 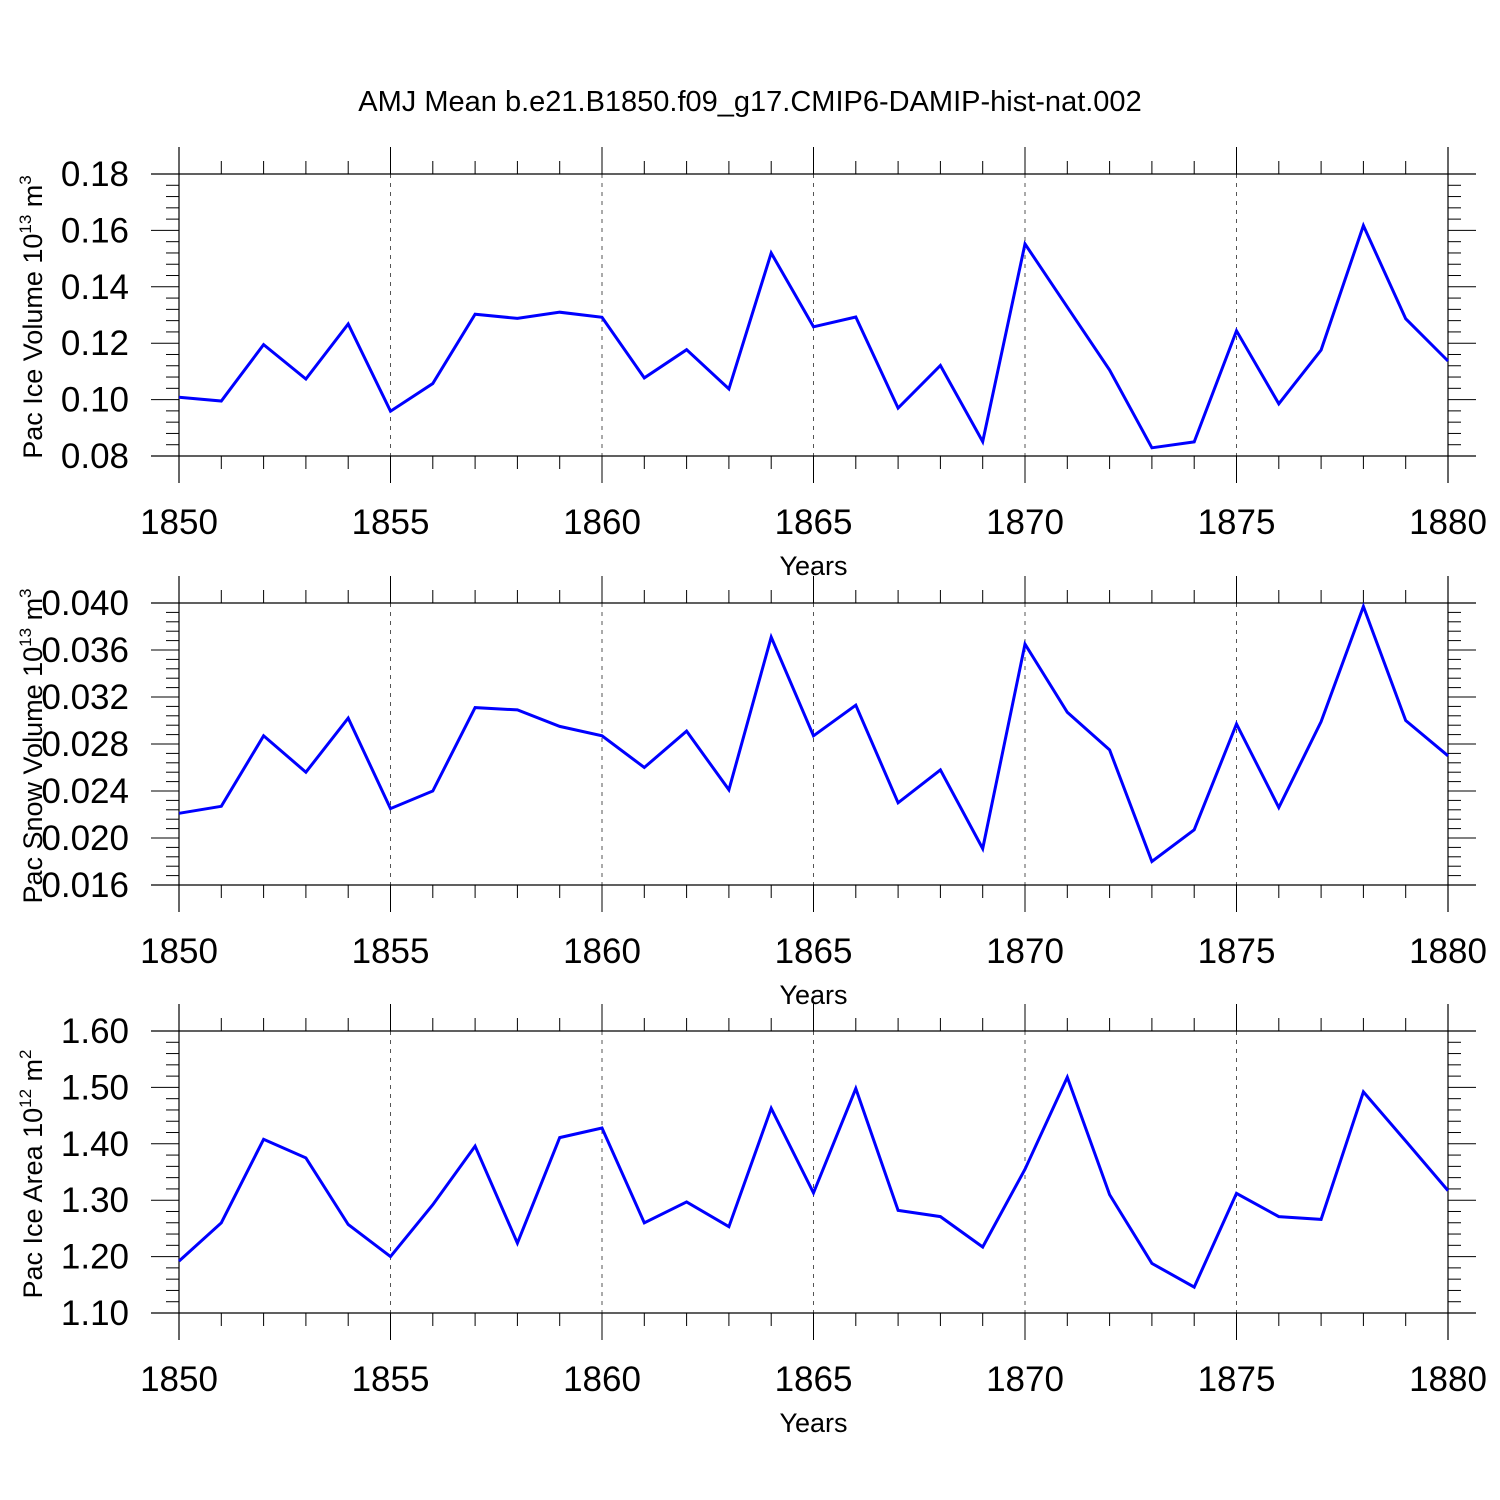 What do you see at coordinates (95, 343) in the screenshot?
I see `y-tick-label: 0.12` at bounding box center [95, 343].